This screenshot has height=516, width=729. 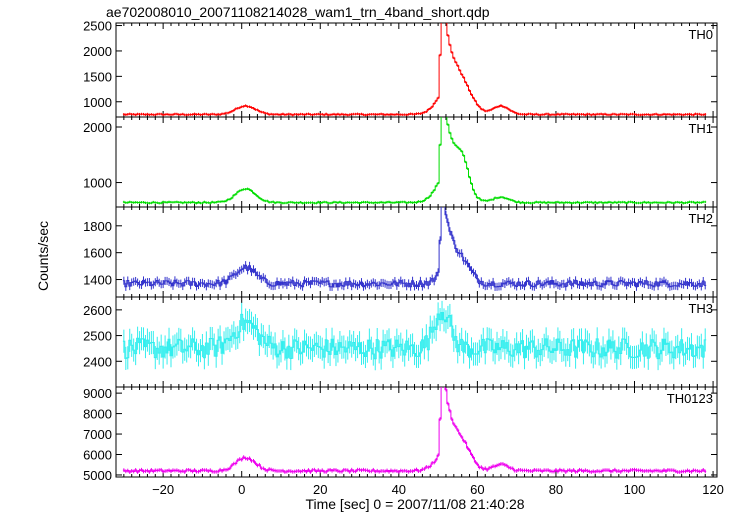 I want to click on panel-label: TH1, so click(x=700, y=128).